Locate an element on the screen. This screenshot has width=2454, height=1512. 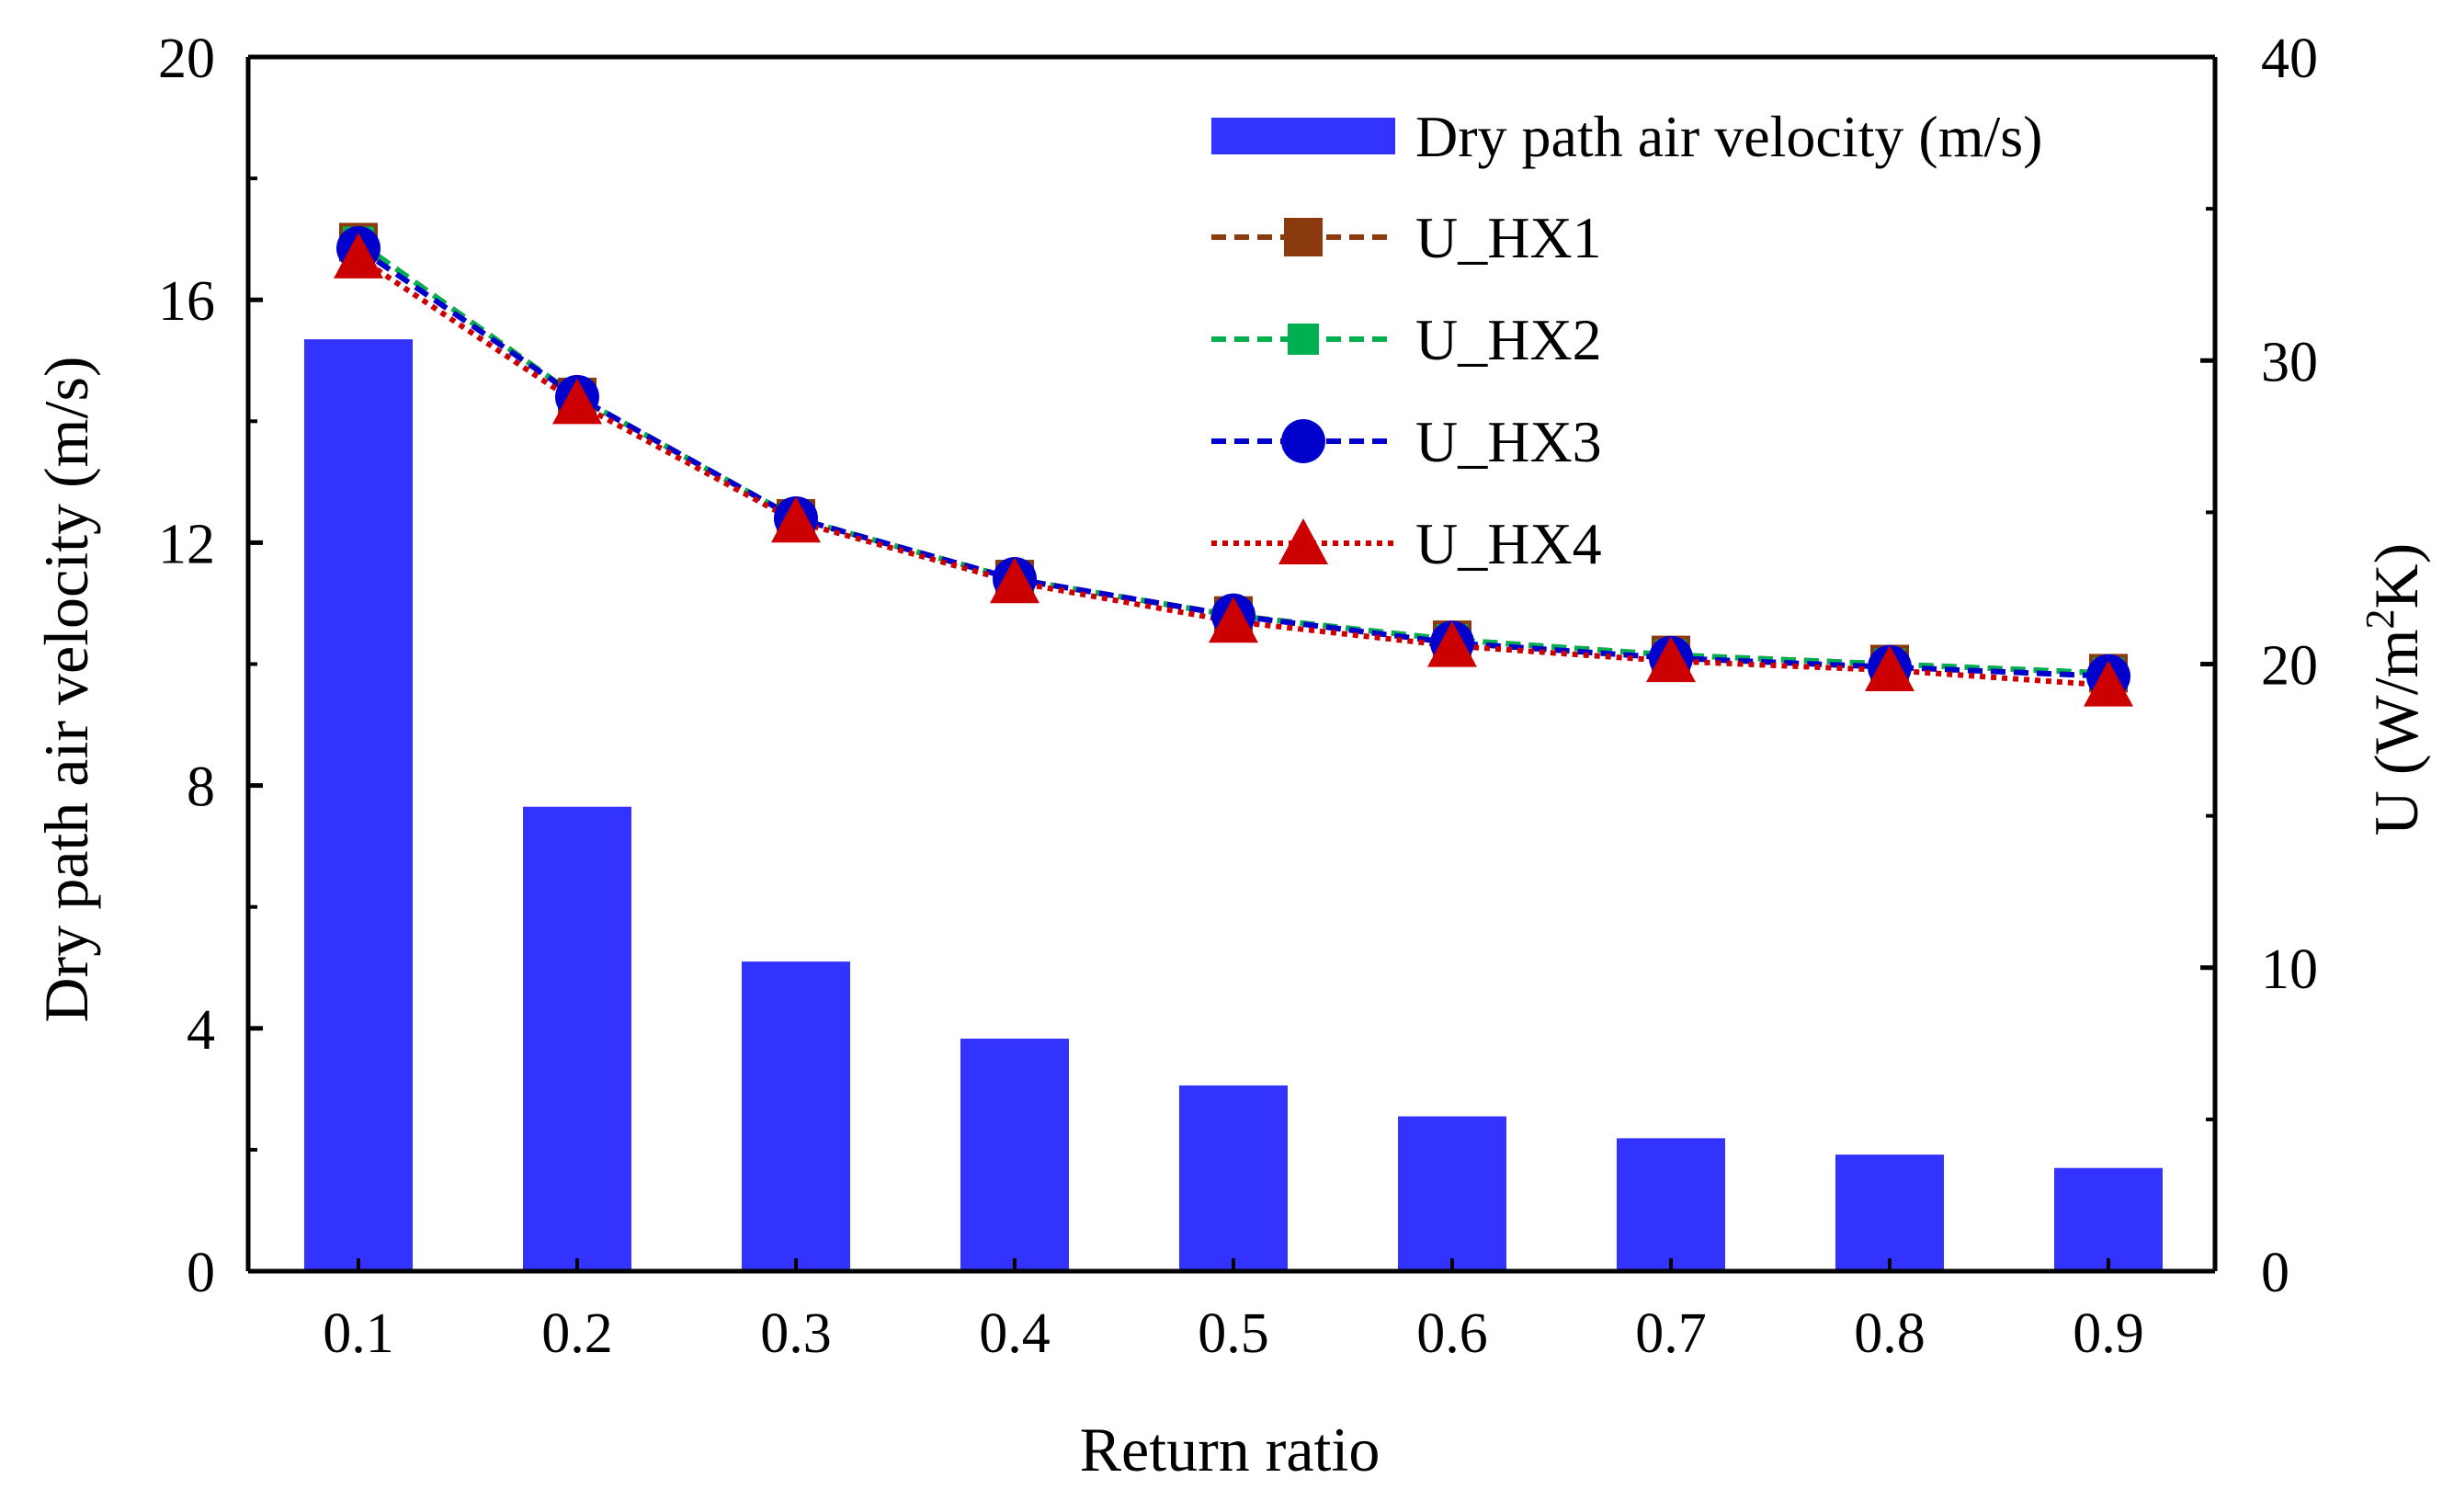
x-tick-label: 0.5 is located at coordinates (1233, 1333).